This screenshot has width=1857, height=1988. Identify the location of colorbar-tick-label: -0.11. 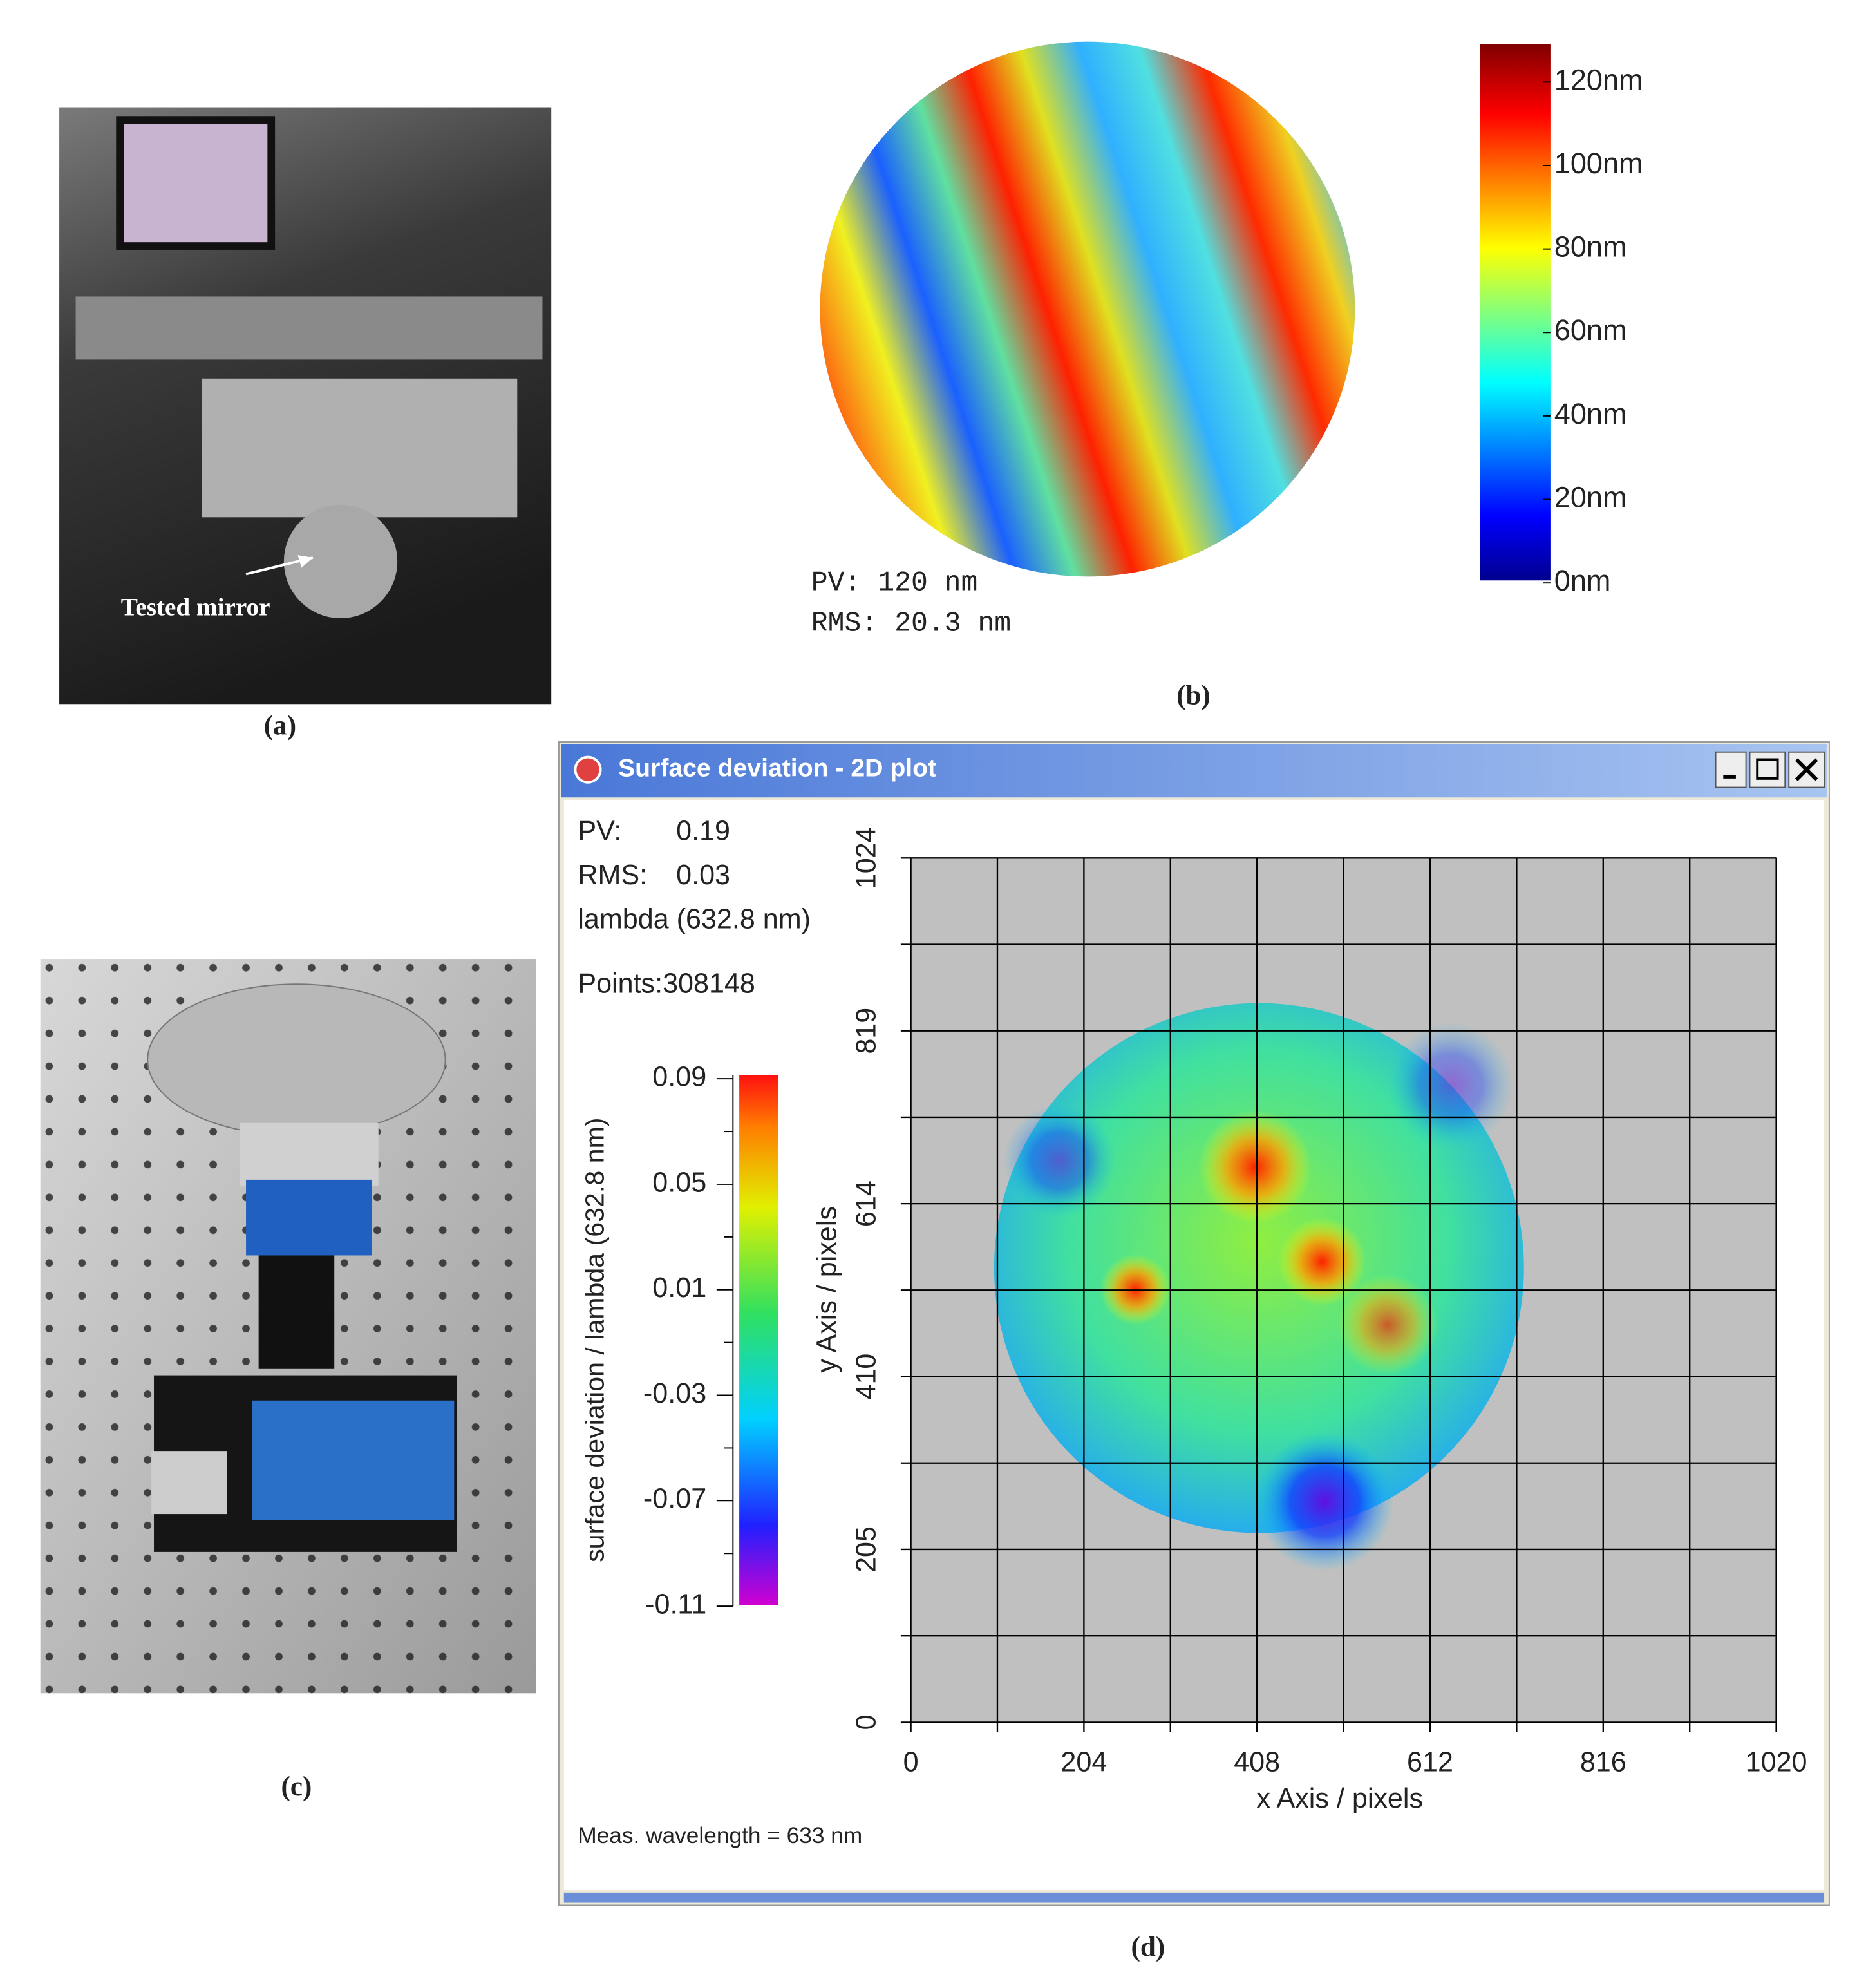
(675, 1605).